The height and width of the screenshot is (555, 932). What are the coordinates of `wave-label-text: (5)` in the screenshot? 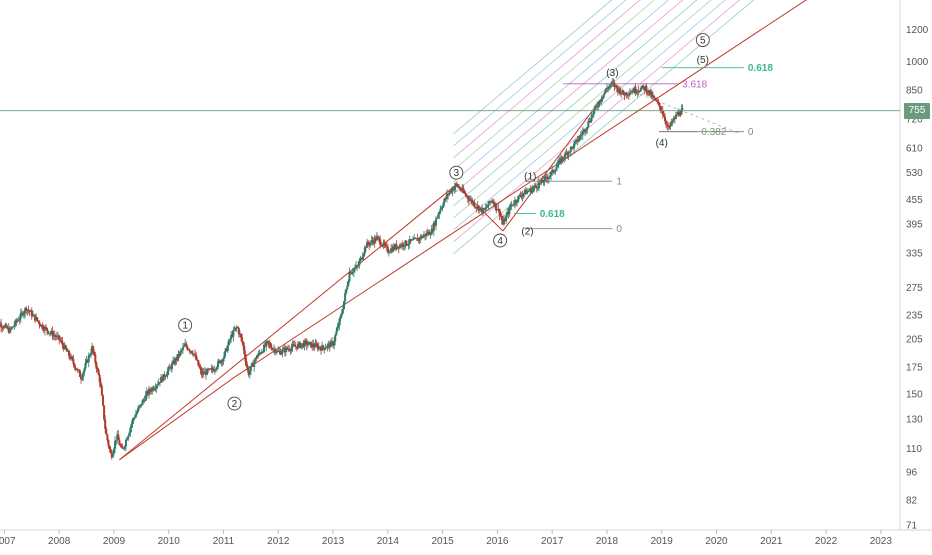 It's located at (703, 60).